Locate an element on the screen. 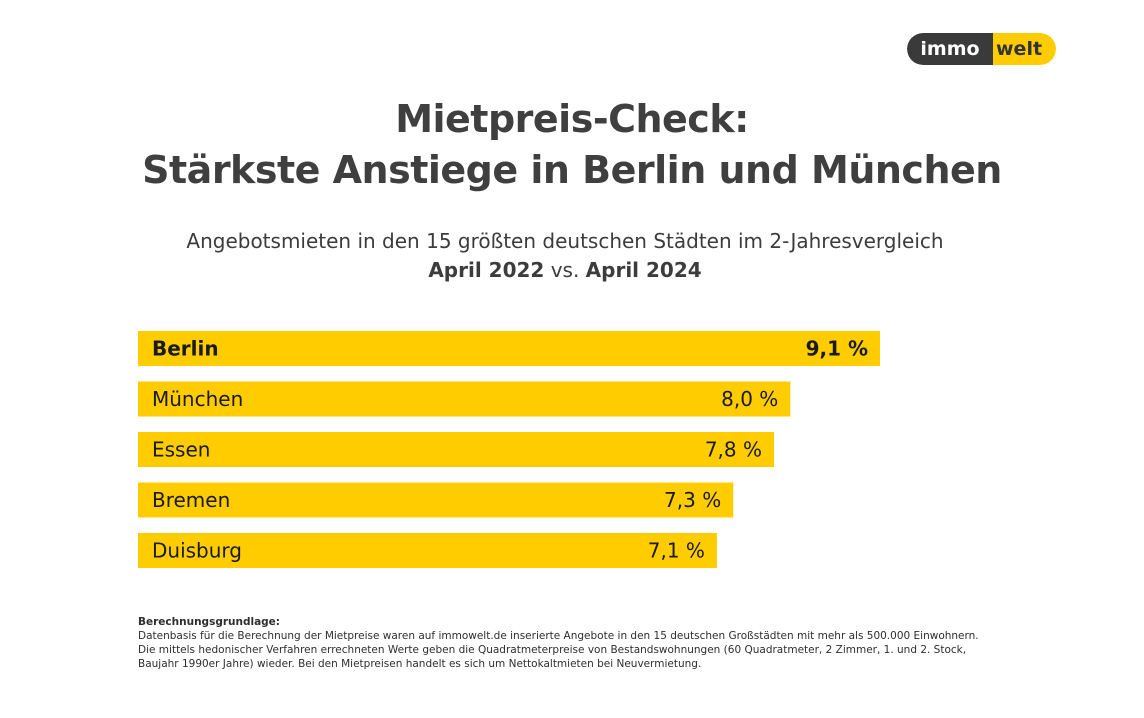 This screenshot has height=718, width=1144. value-label-berlin: 9,1 % is located at coordinates (837, 349).